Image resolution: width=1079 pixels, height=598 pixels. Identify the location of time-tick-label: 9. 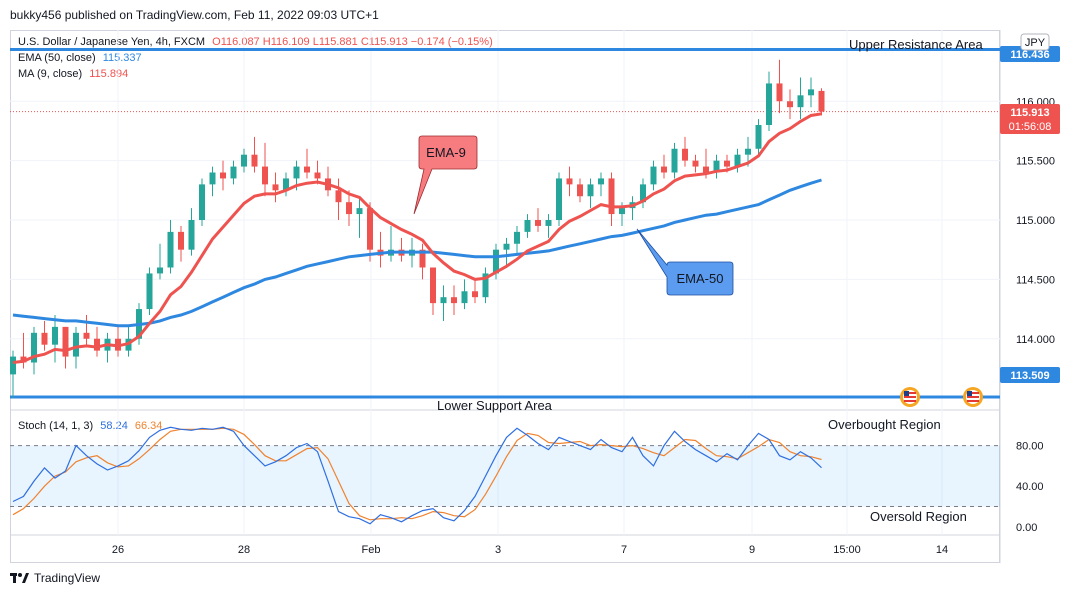
(752, 550).